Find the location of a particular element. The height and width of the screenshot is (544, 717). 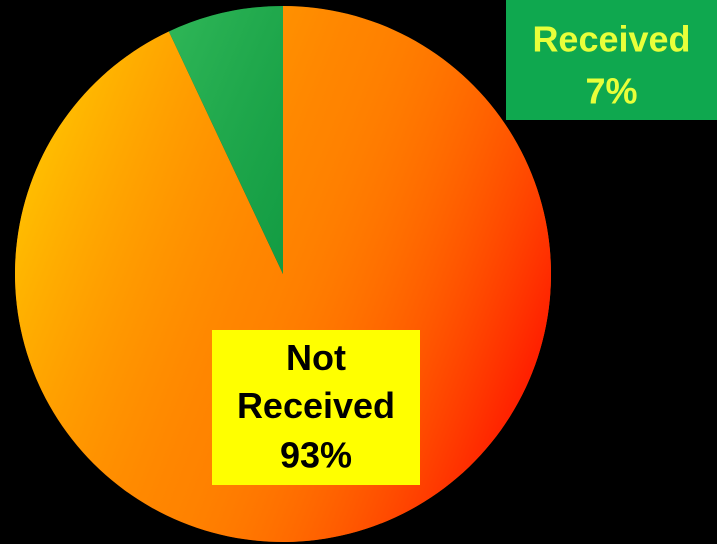

label-line: Received is located at coordinates (316, 405).